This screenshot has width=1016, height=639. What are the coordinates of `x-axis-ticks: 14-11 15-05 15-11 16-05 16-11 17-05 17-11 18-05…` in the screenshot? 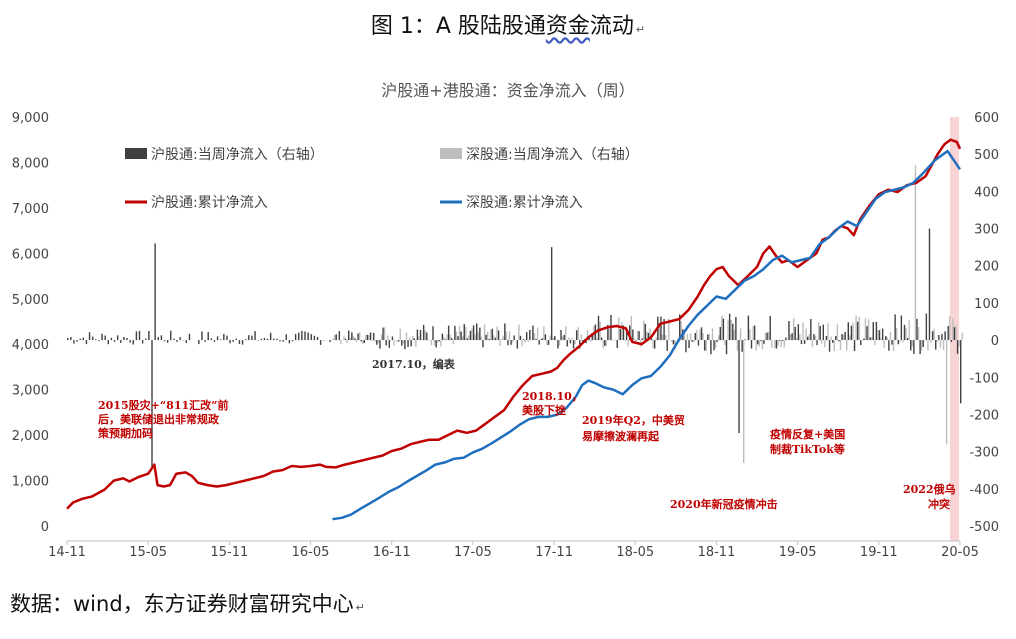 It's located at (513, 550).